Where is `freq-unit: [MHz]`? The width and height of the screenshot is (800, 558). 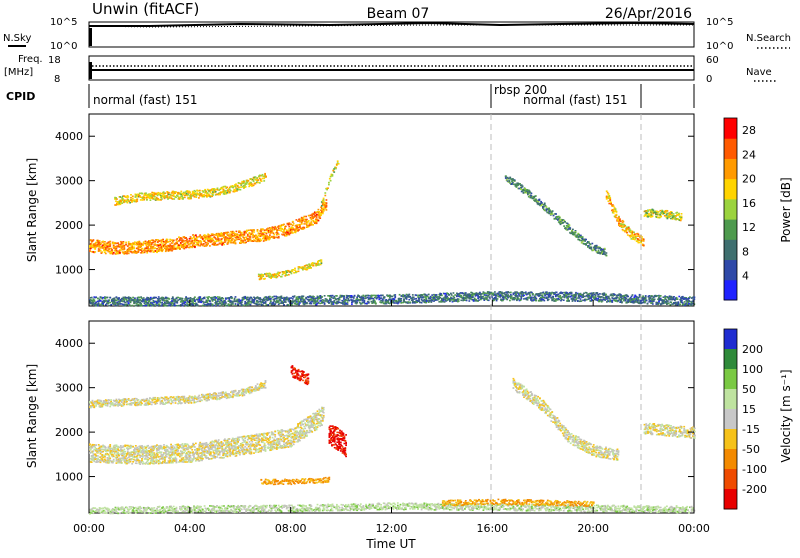
freq-unit: [MHz] is located at coordinates (18, 72).